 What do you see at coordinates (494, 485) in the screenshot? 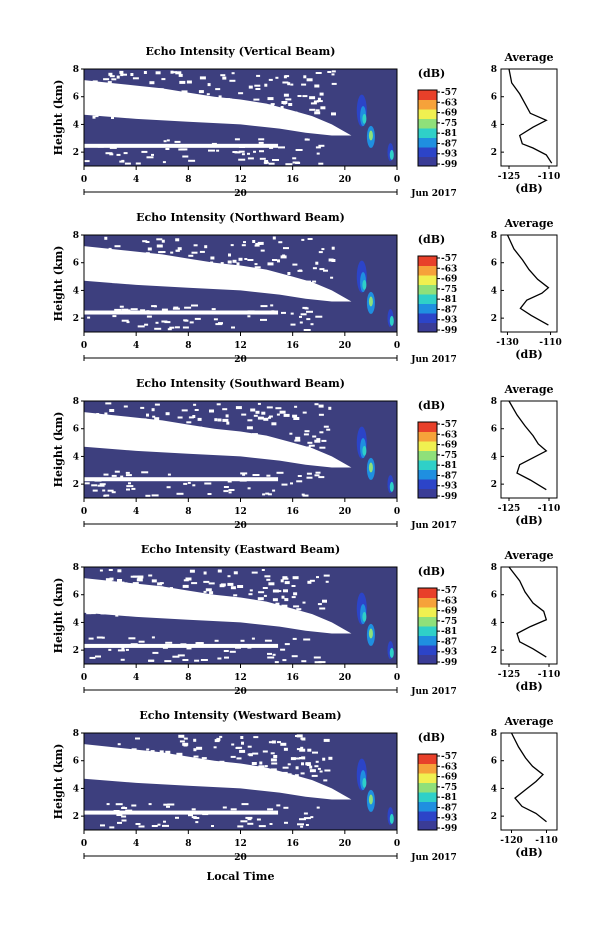
I see `average-y-tick-label: 2` at bounding box center [494, 485].